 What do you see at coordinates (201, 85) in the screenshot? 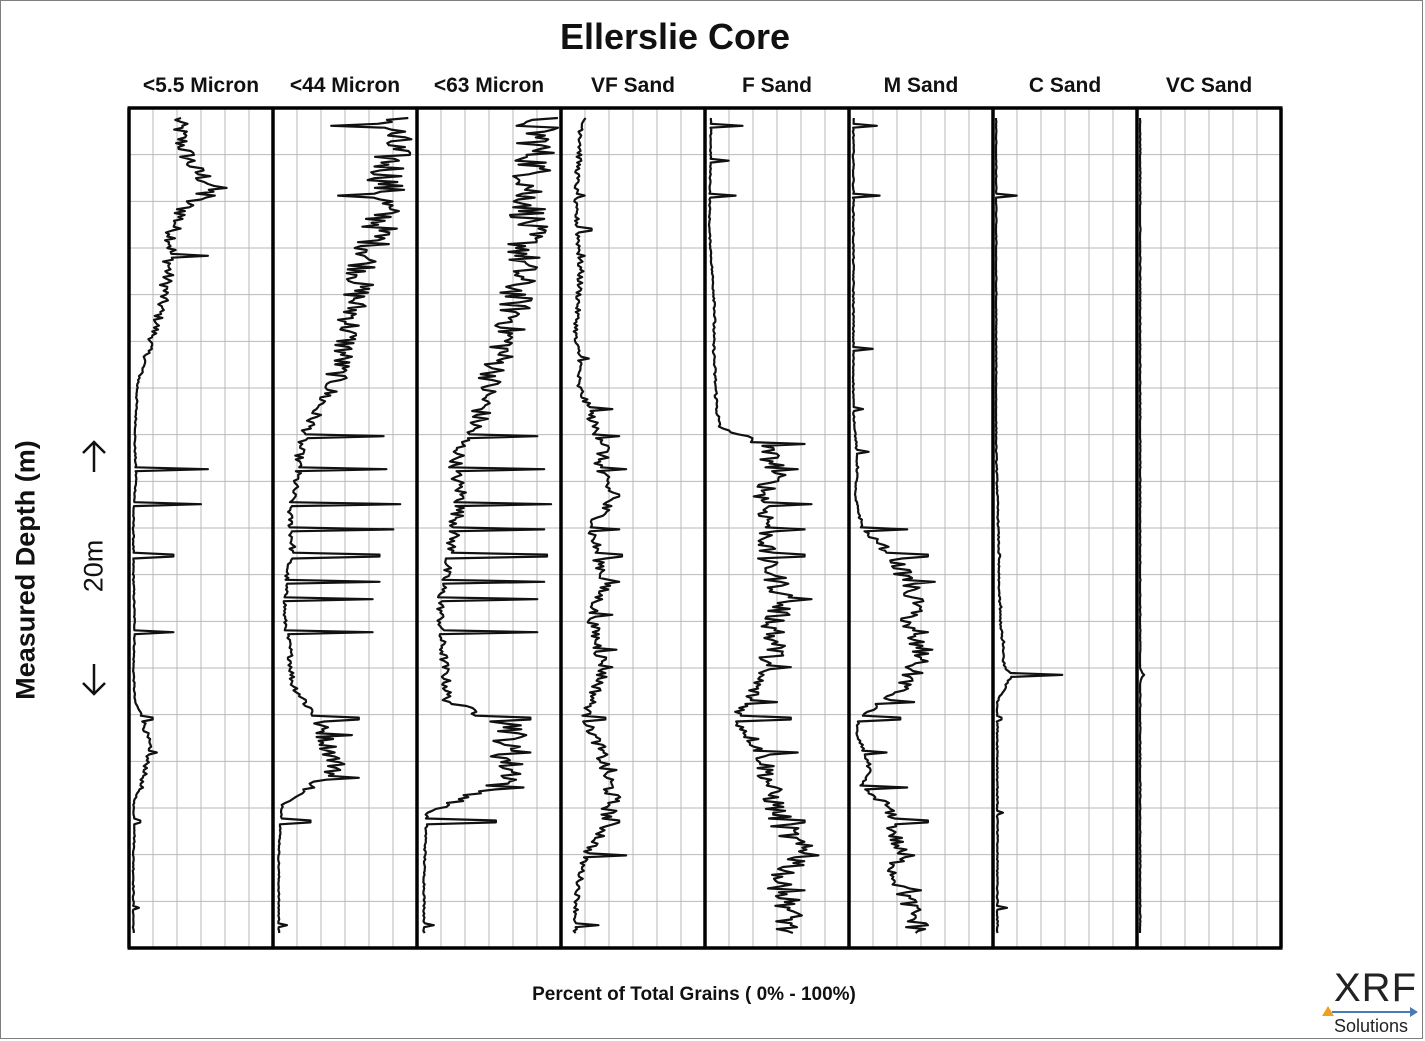
I see `track-header: <5.5 Micron` at bounding box center [201, 85].